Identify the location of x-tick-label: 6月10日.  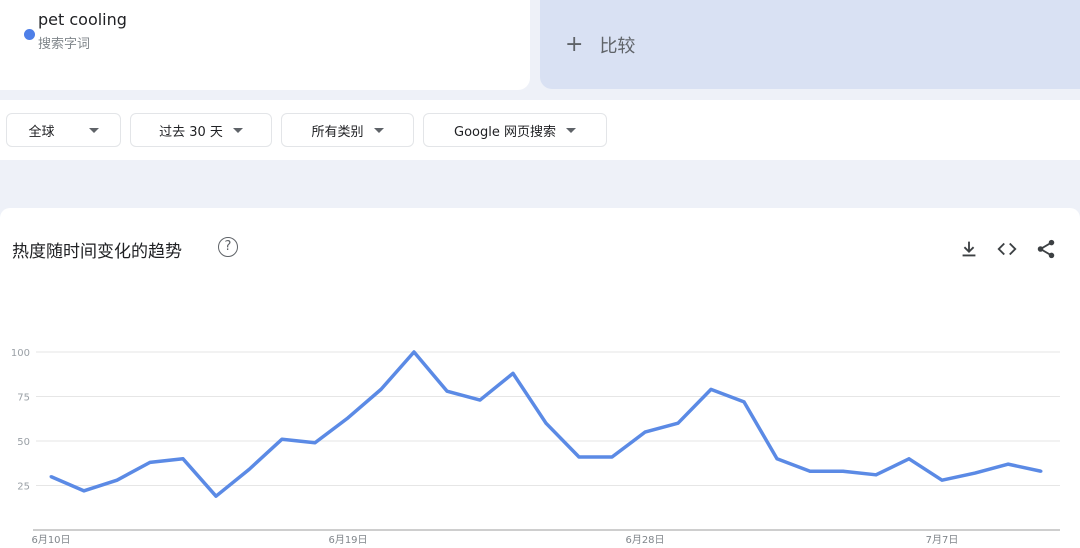
(50, 540).